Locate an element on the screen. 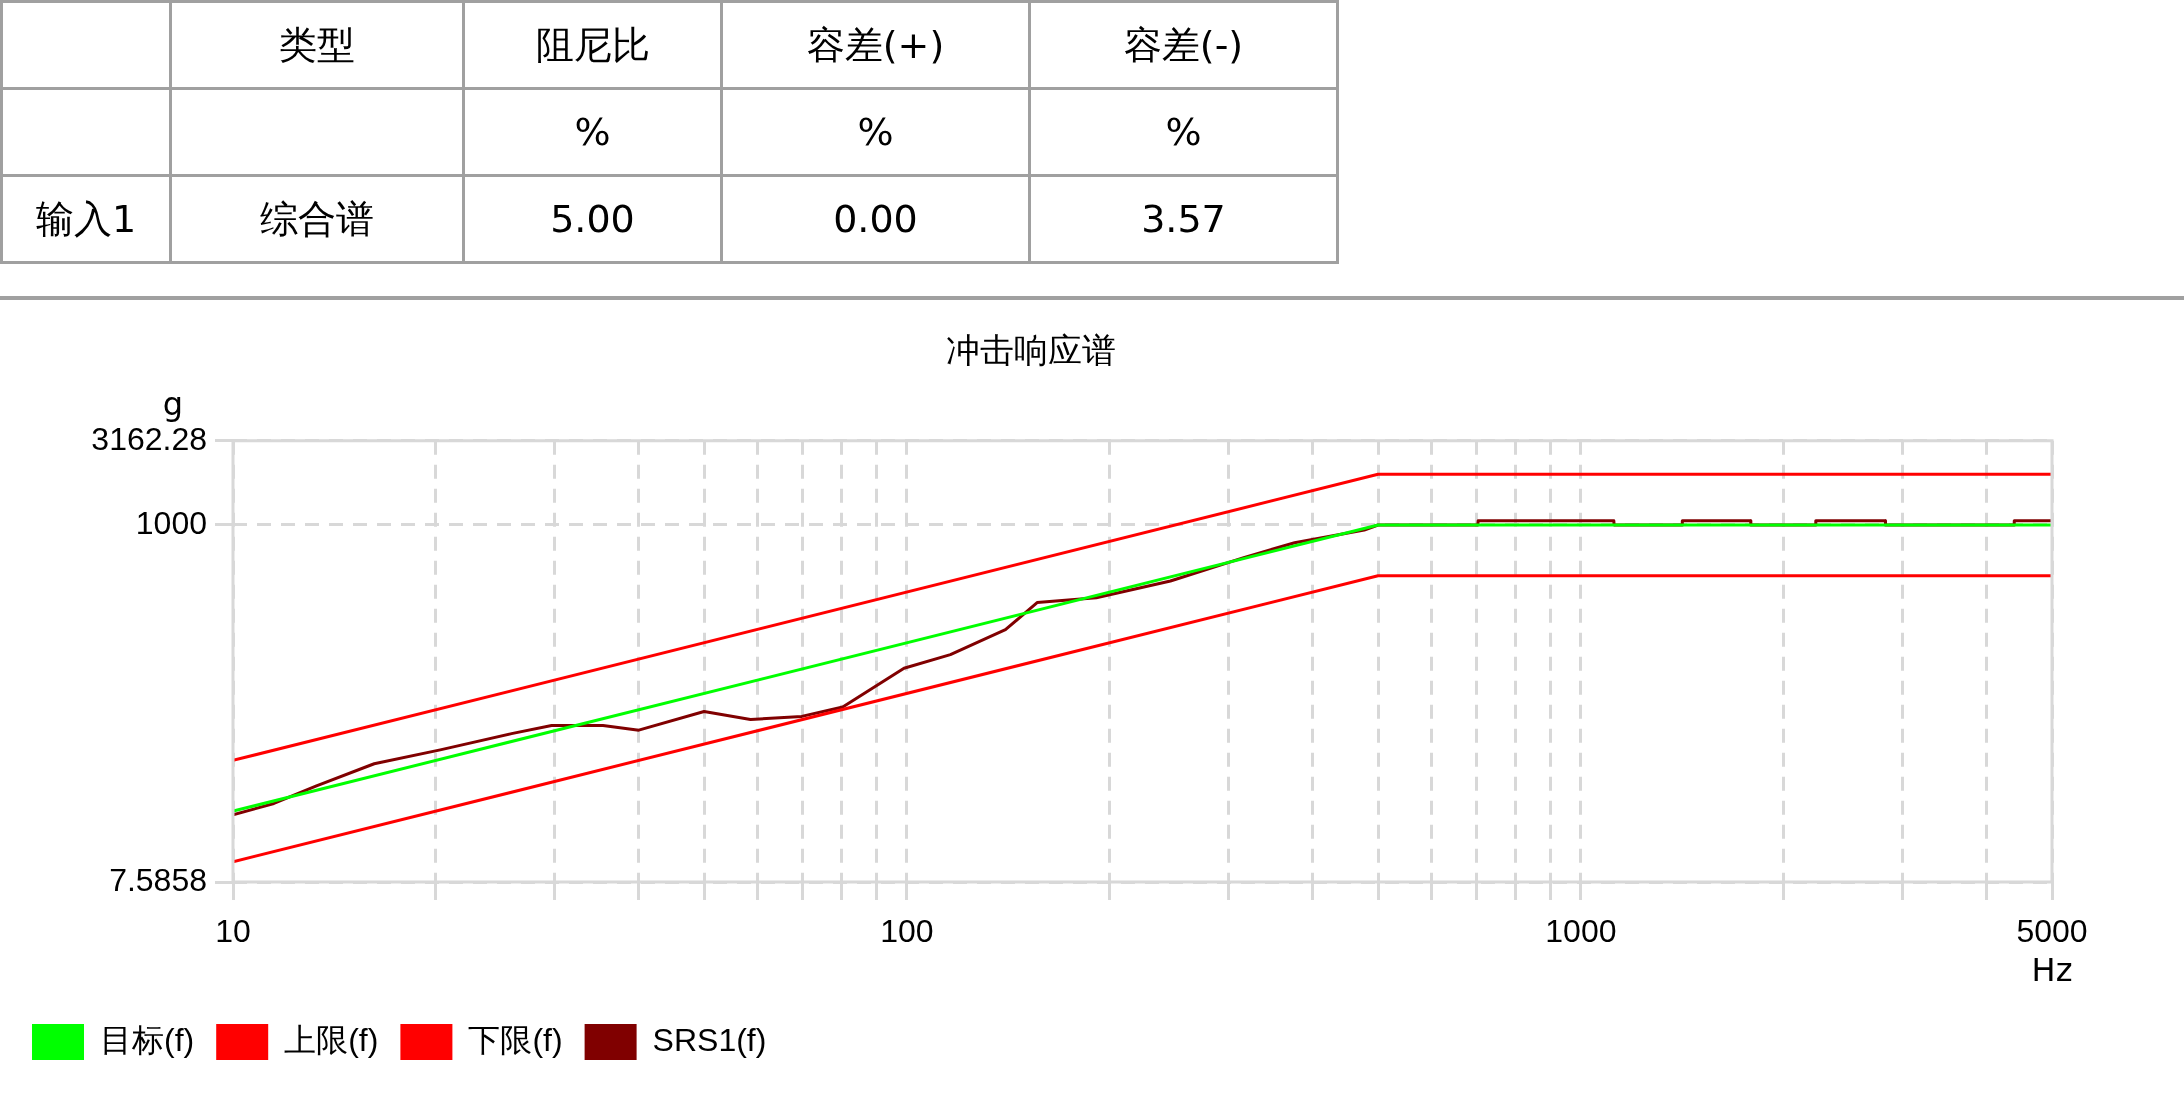 Image resolution: width=2184 pixels, height=1093 pixels. text: 3.57 is located at coordinates (1183, 219).